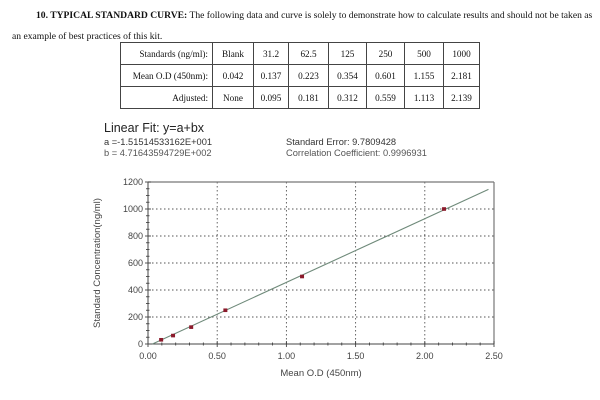 This screenshot has width=600, height=400. Describe the element at coordinates (140, 344) in the screenshot. I see `y-tick-label: 0` at that location.